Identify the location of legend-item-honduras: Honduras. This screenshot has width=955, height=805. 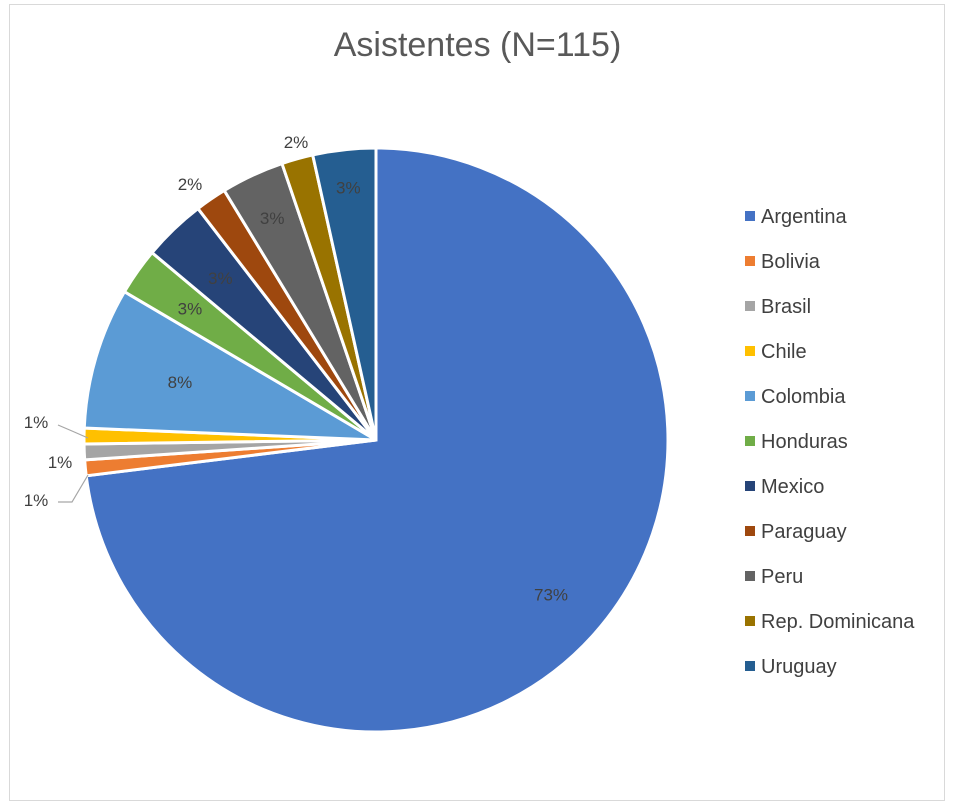
(796, 442).